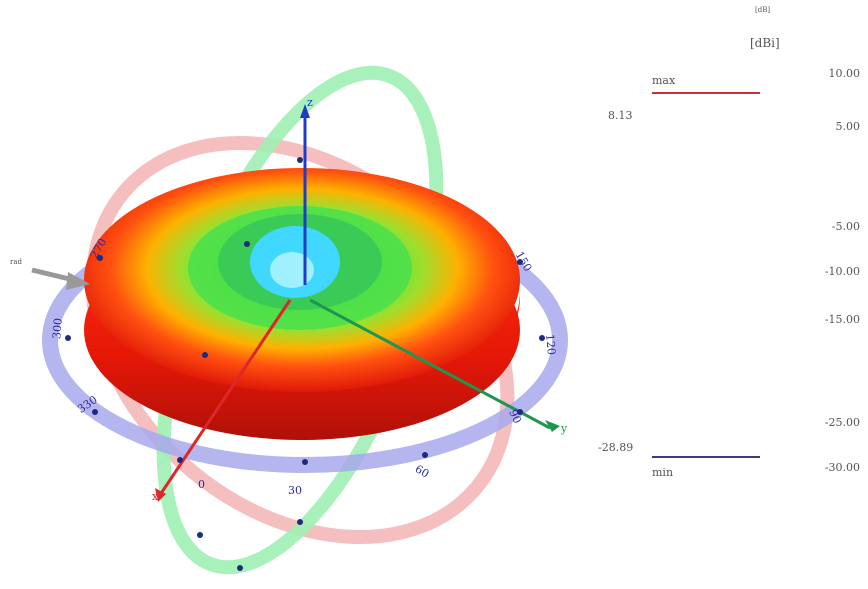 This screenshot has width=868, height=589. What do you see at coordinates (78, 281) in the screenshot?
I see `probe-arrow-head` at bounding box center [78, 281].